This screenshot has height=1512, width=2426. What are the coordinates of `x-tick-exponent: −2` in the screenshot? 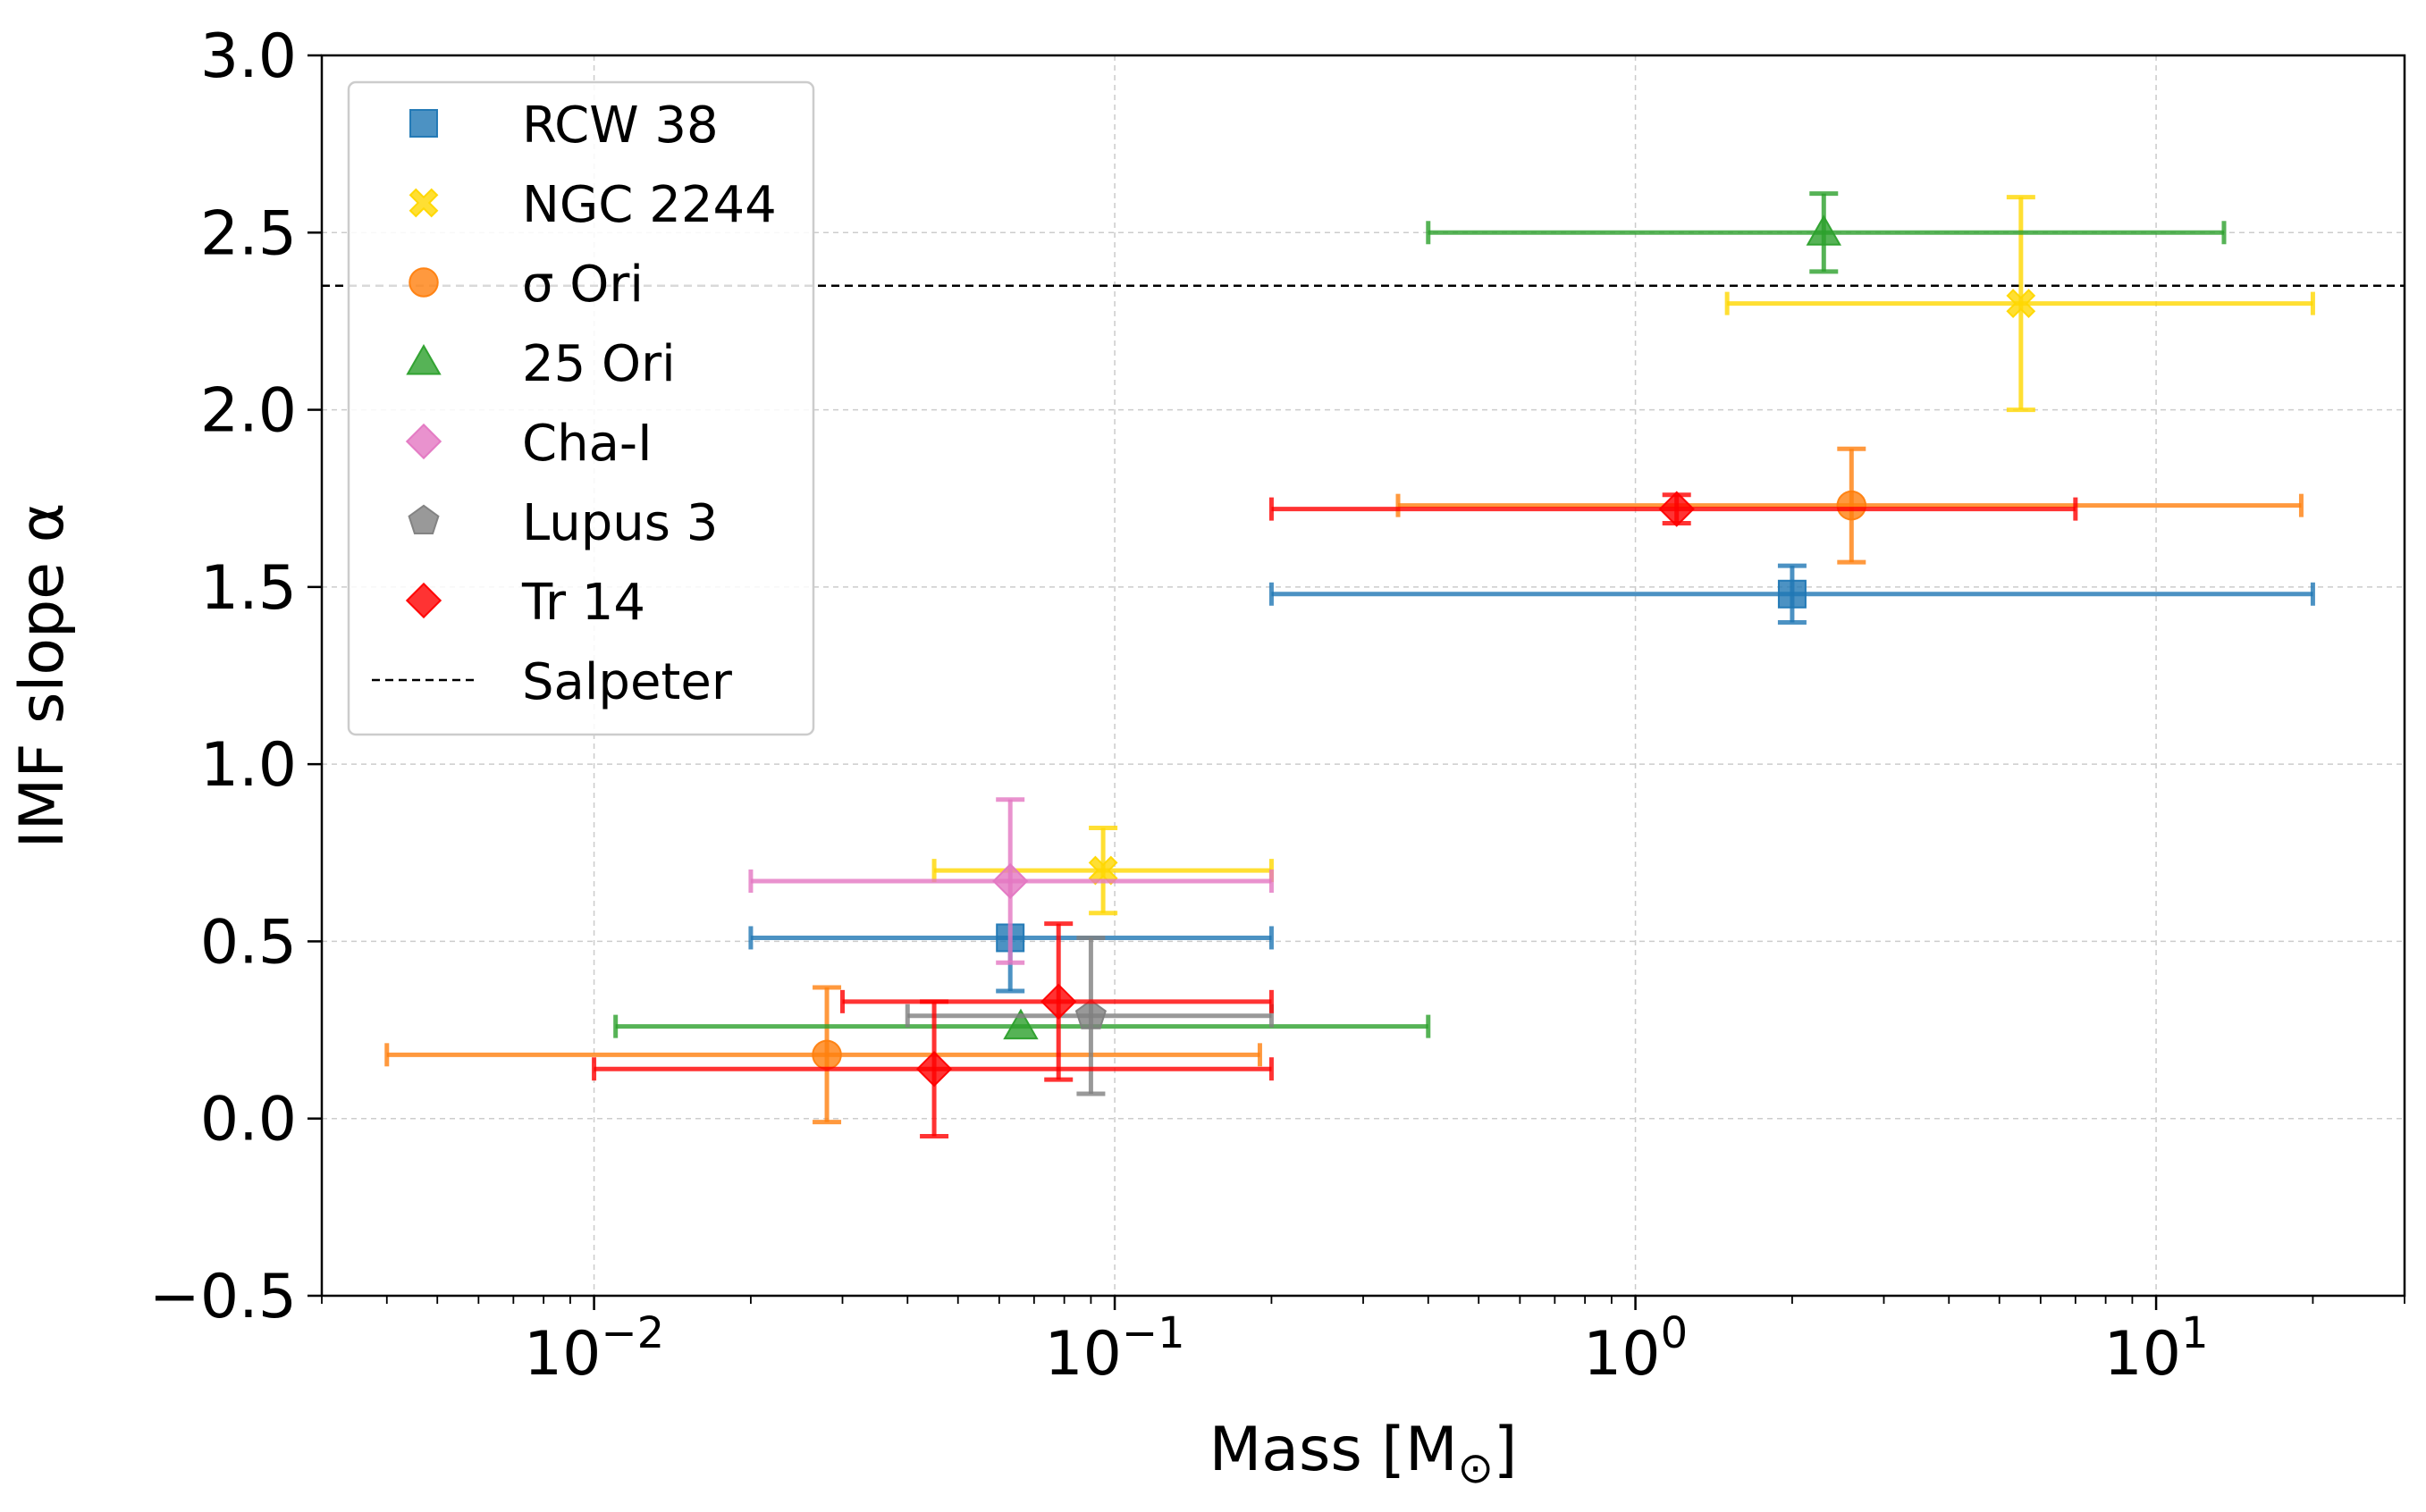 It's located at (632, 1333).